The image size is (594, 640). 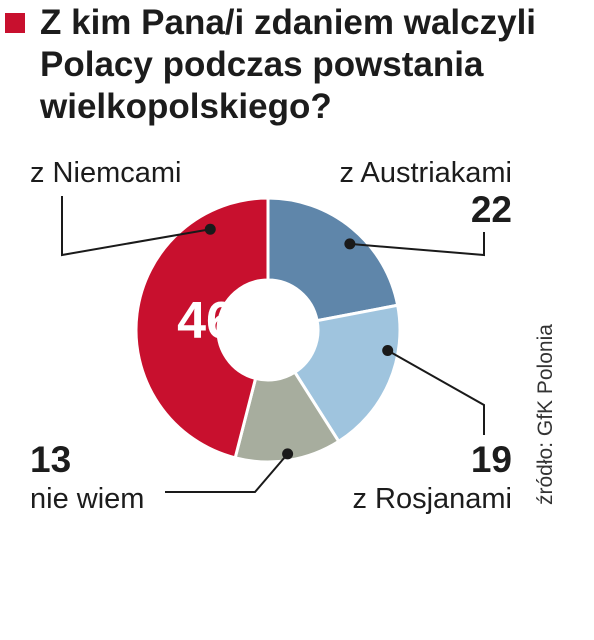 I want to click on leader-rosjanami, so click(x=436, y=392).